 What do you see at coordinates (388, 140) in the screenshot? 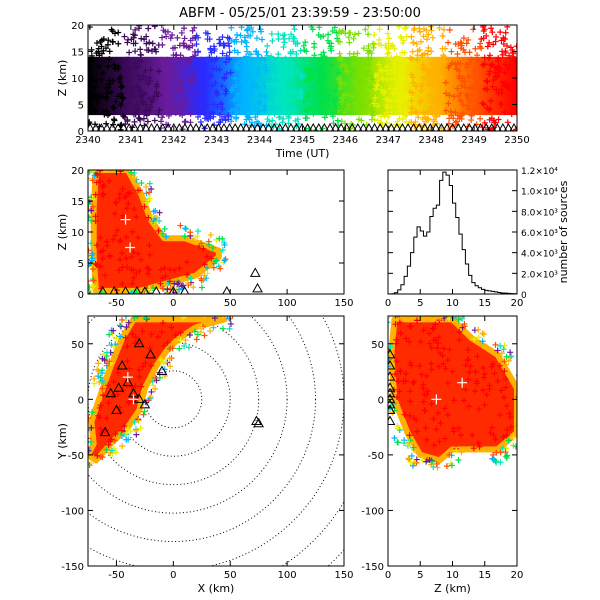
I see `x-tick-label: 2347` at bounding box center [388, 140].